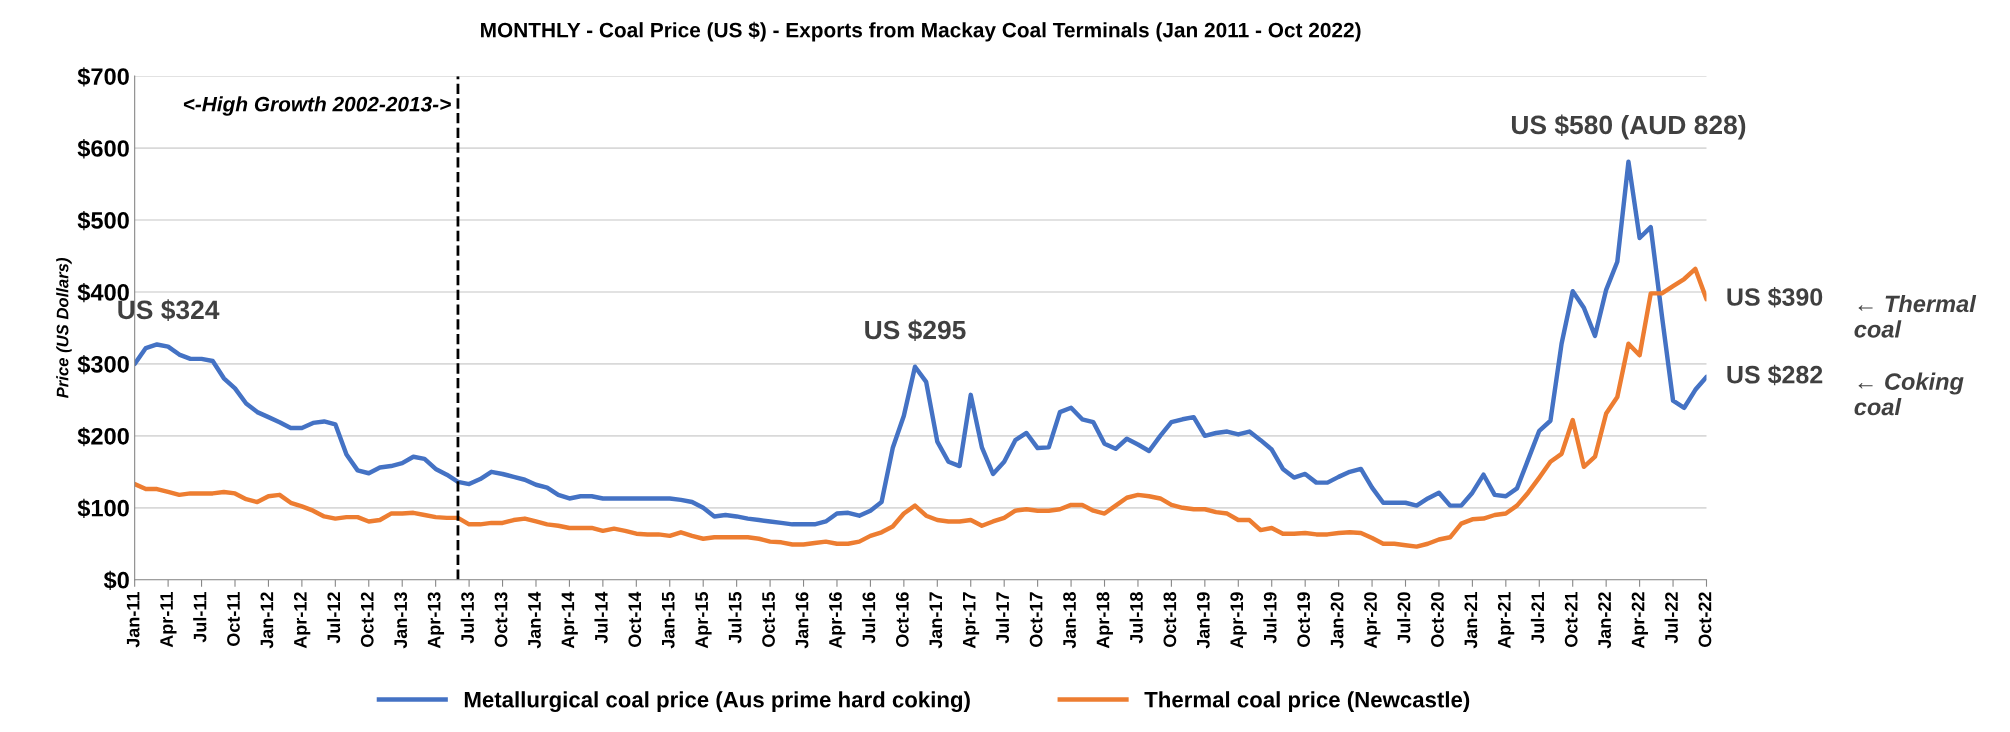  Describe the element at coordinates (1404, 618) in the screenshot. I see `x-tick-label: Jul-20` at that location.